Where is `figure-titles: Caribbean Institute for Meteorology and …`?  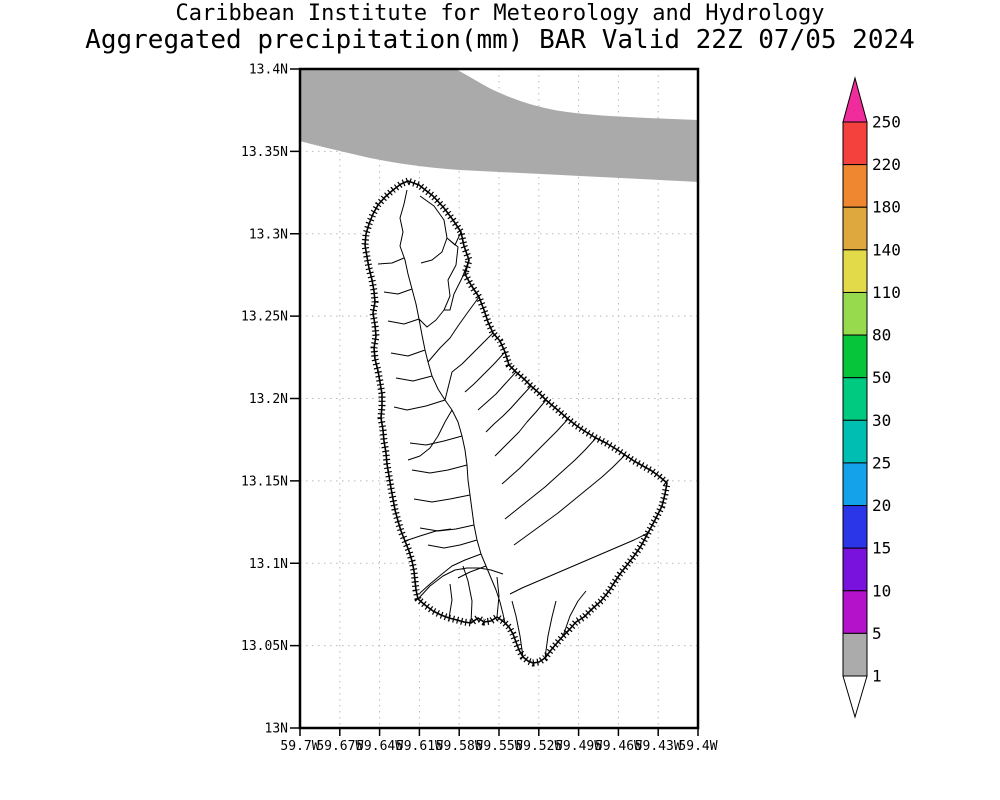 figure-titles: Caribbean Institute for Meteorology and … is located at coordinates (500, 28).